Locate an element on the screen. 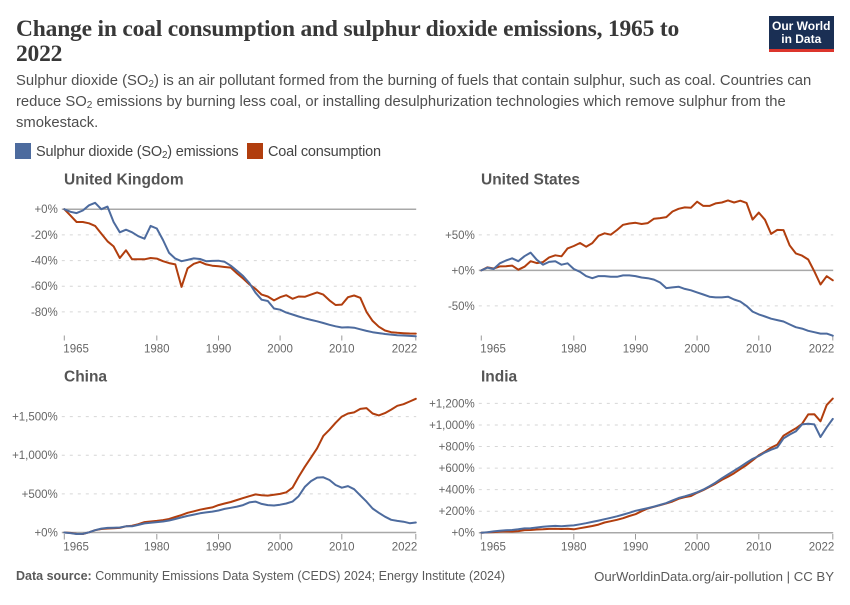 The image size is (850, 605). svg-text: +600% is located at coordinates (457, 469).